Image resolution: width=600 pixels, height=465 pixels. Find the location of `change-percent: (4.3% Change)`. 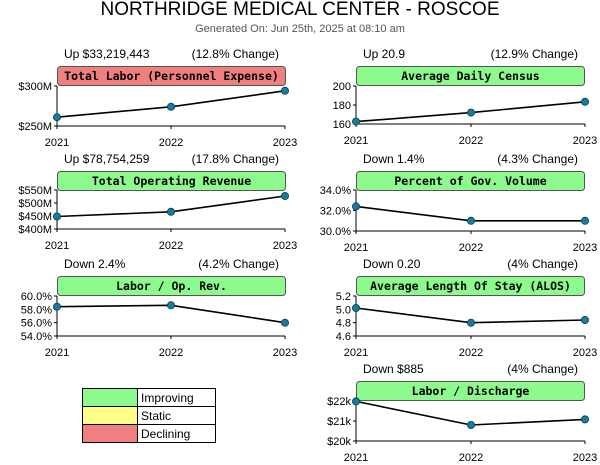

change-percent: (4.3% Change) is located at coordinates (537, 159).